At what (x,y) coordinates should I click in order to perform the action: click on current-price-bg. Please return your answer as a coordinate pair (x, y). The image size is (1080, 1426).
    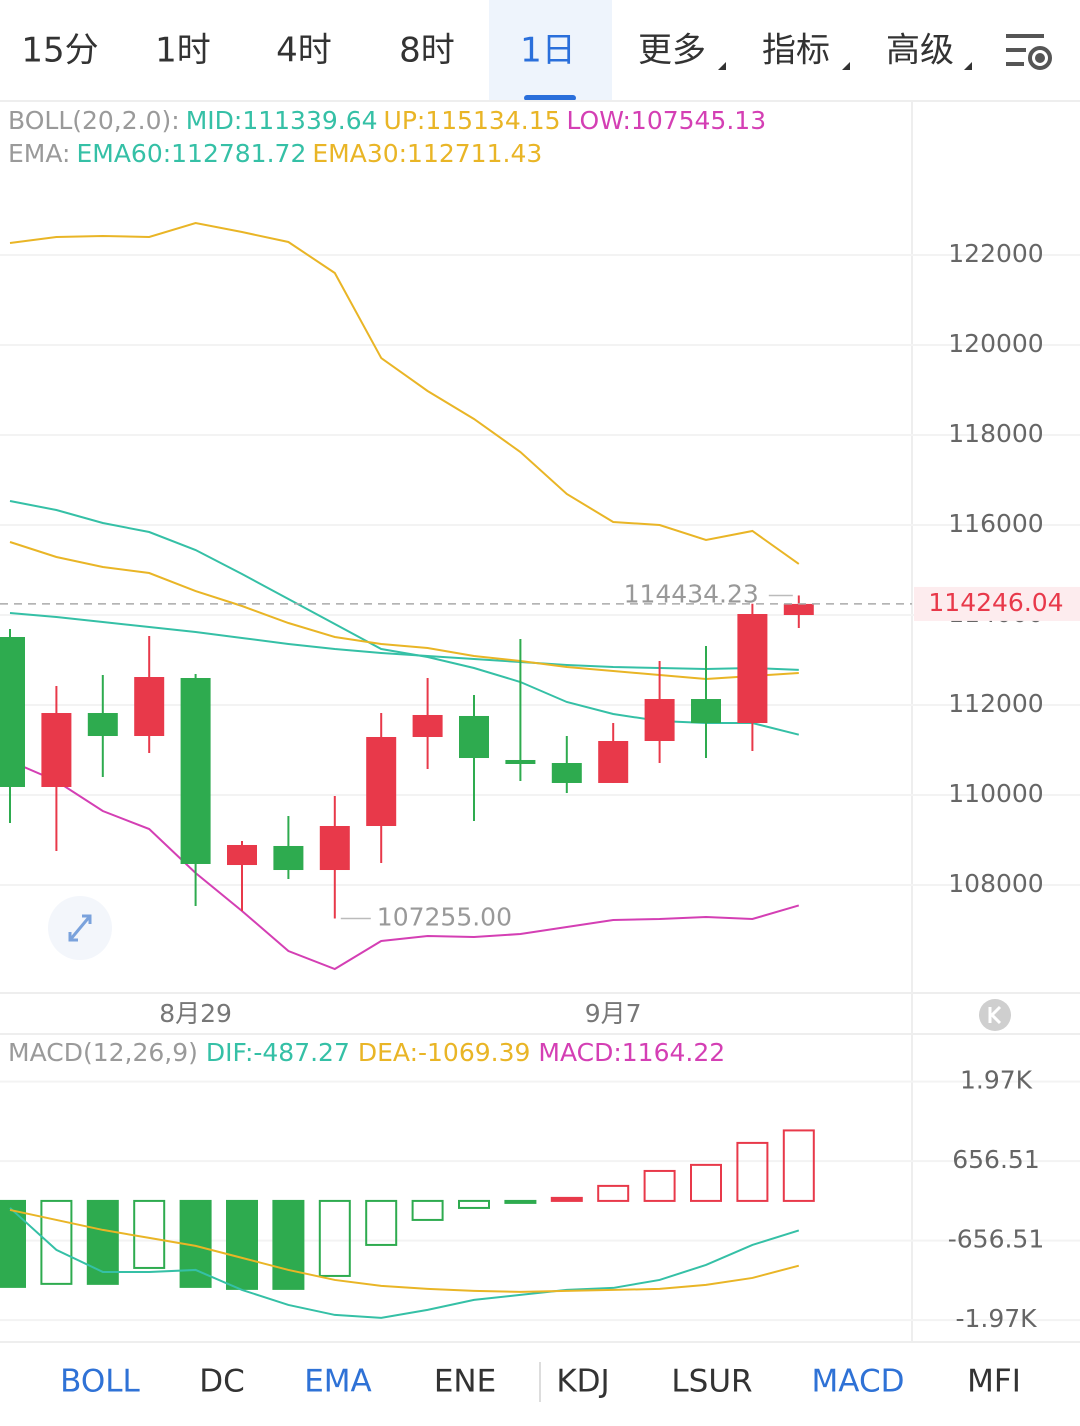
    Looking at the image, I should click on (997, 603).